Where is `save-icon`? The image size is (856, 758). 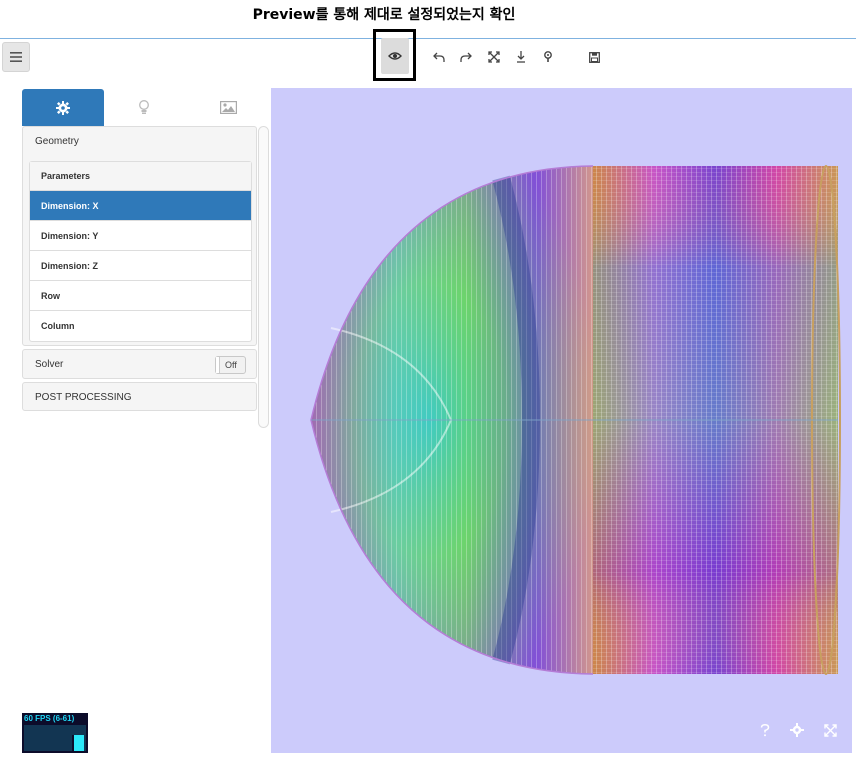 save-icon is located at coordinates (594, 57).